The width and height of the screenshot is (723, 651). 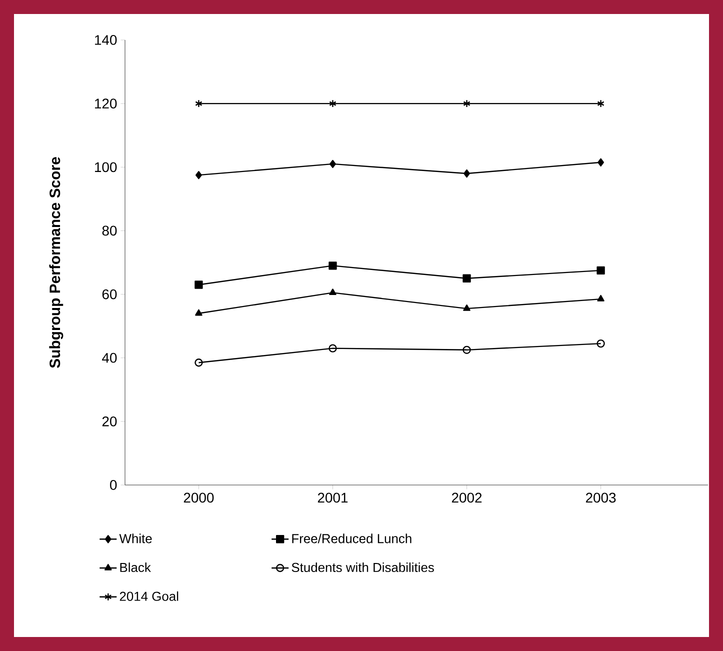 What do you see at coordinates (109, 231) in the screenshot?
I see `y-tick-label: 80` at bounding box center [109, 231].